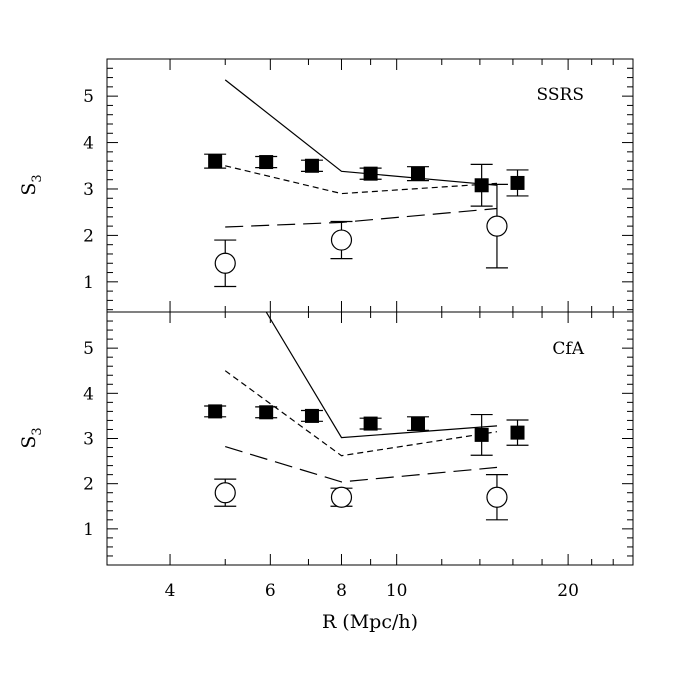 The image size is (692, 692). I want to click on x-tick-label: 4, so click(170, 591).